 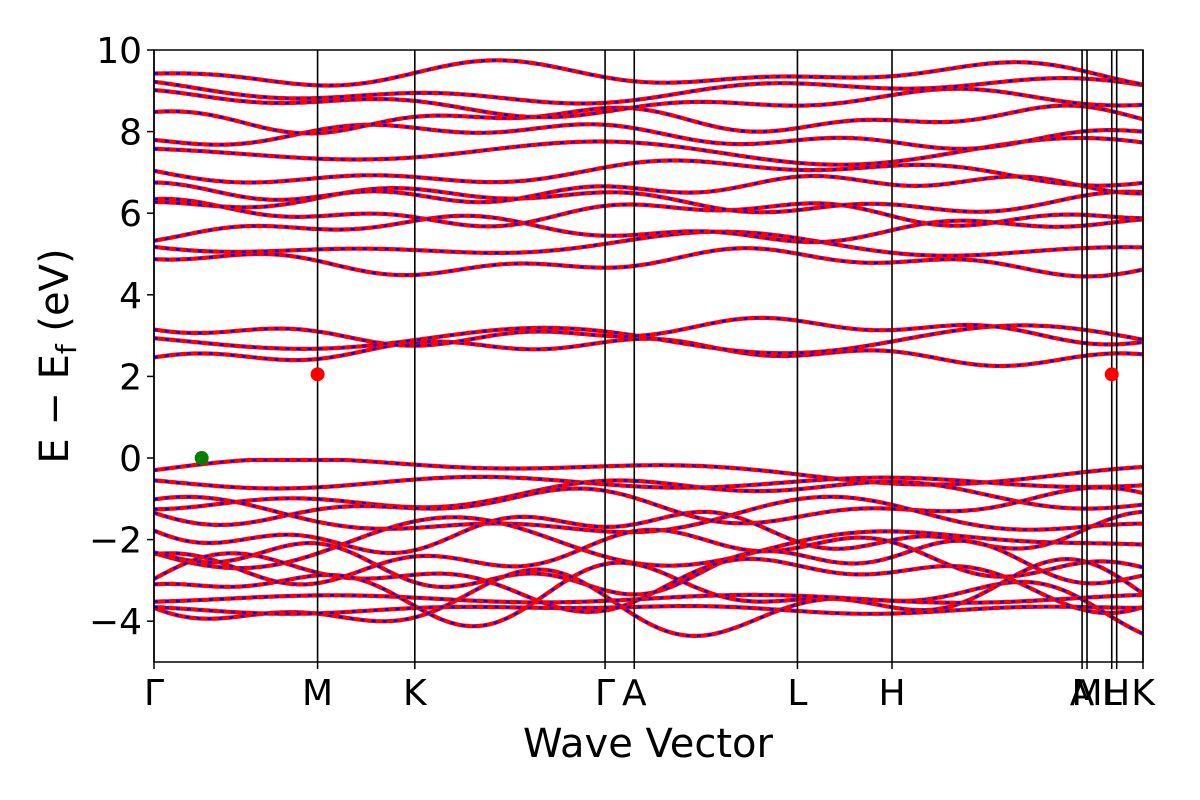 What do you see at coordinates (121, 337) in the screenshot?
I see `y-axis-ticks: −4 −2 0 2 4 6 8 10` at bounding box center [121, 337].